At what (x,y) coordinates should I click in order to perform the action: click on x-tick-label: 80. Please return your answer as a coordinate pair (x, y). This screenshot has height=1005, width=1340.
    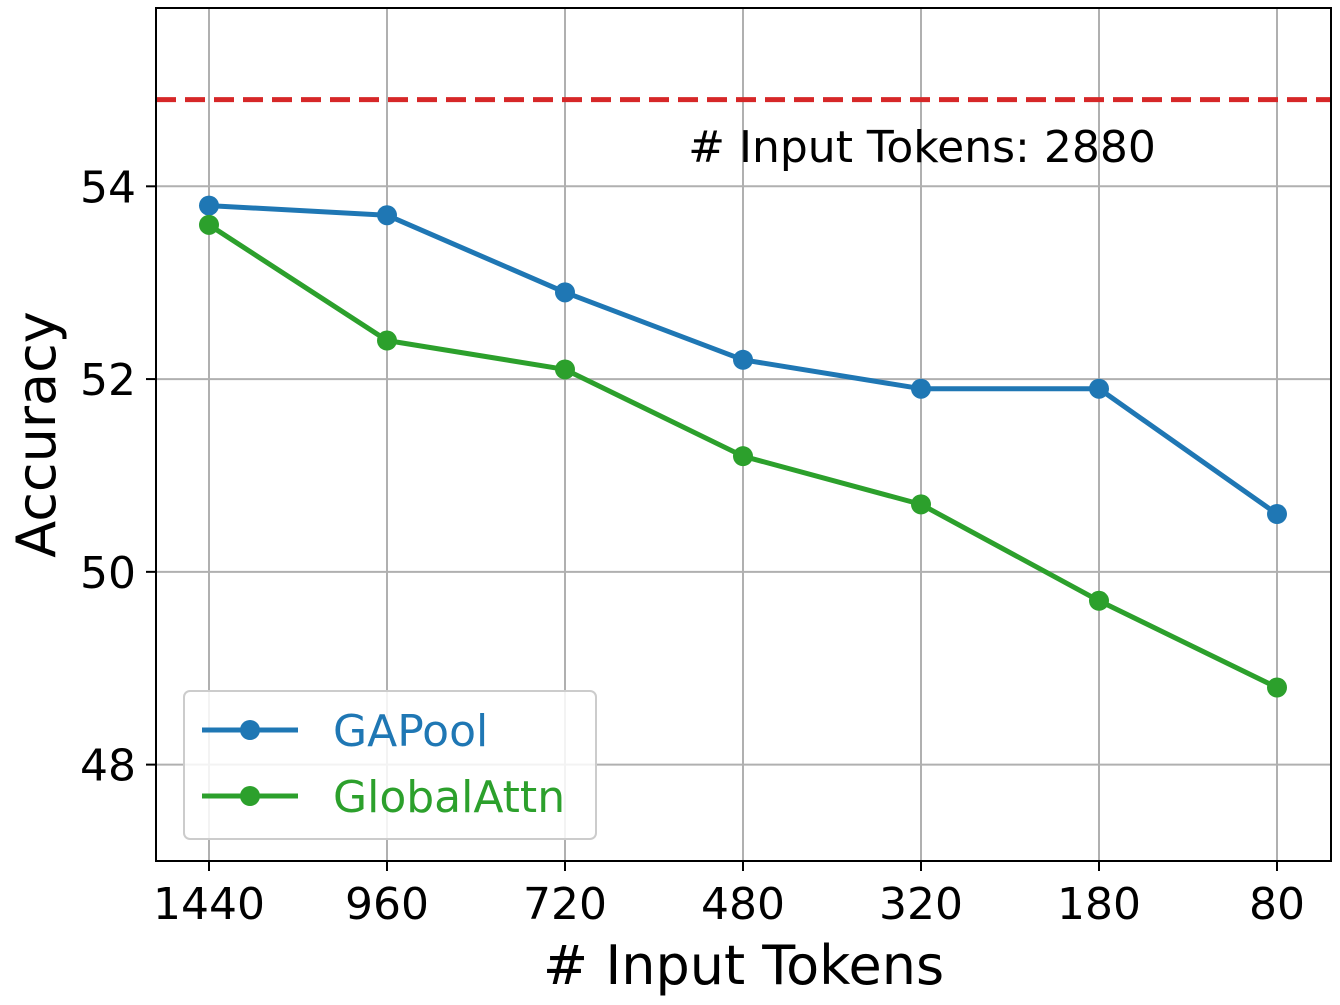
    Looking at the image, I should click on (1277, 904).